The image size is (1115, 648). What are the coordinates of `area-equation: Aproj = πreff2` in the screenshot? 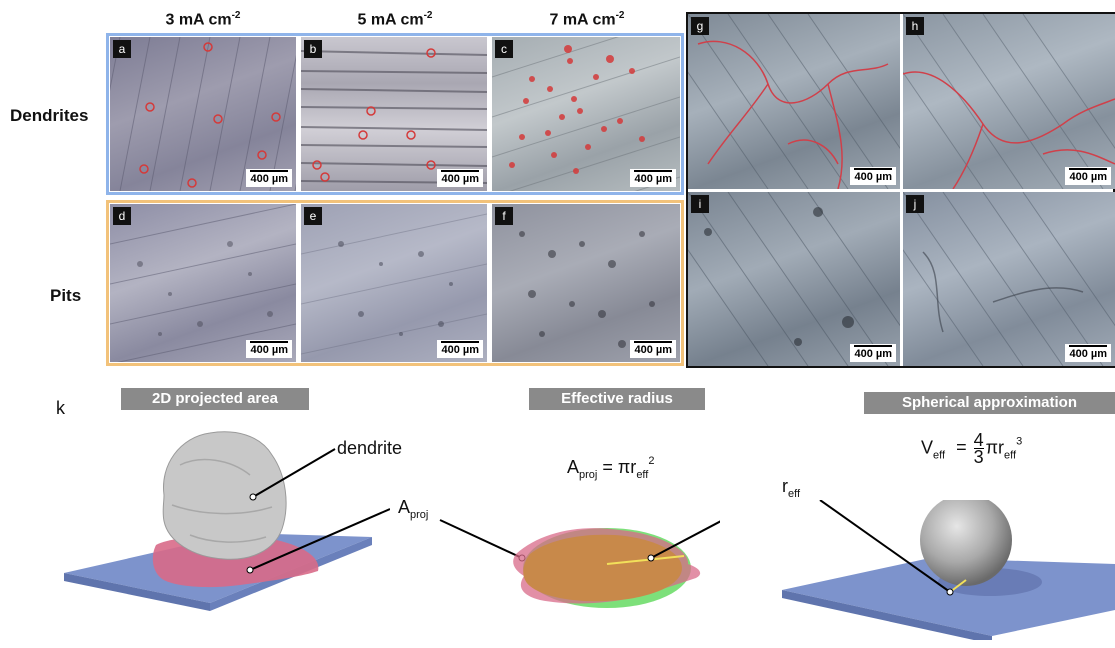 It's located at (611, 468).